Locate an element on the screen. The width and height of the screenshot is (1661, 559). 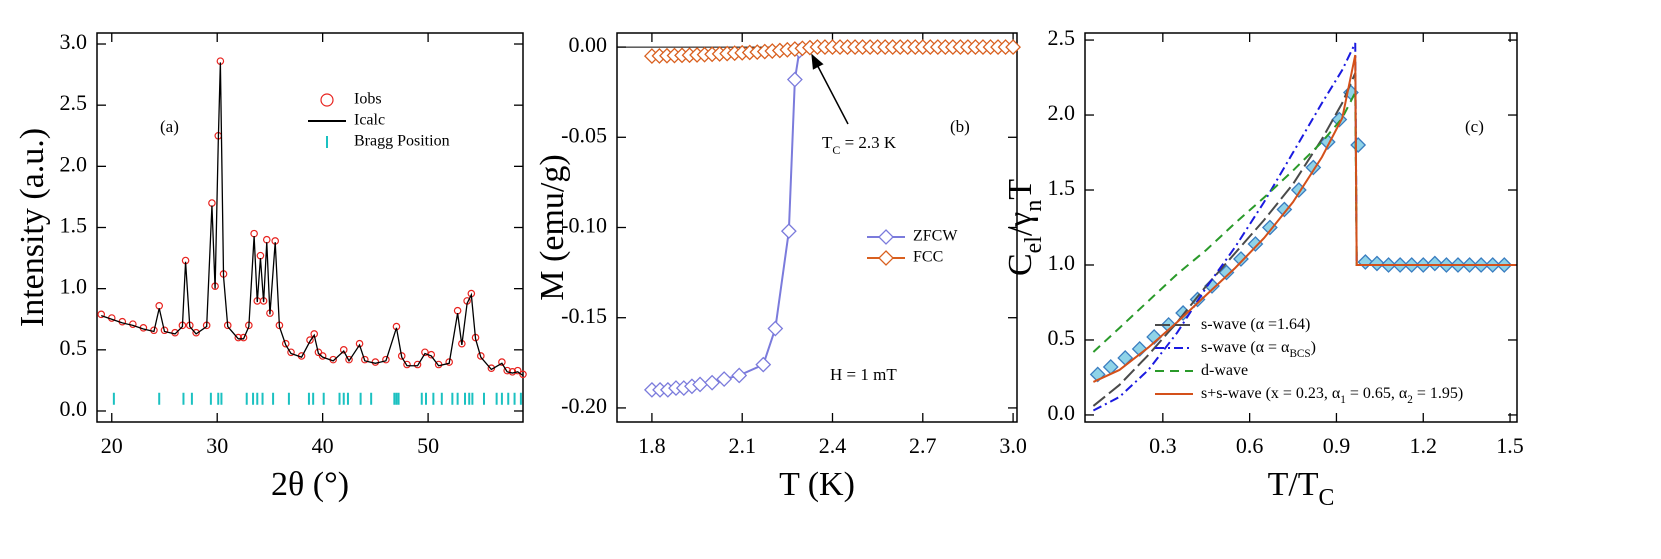
legend-label: d-wave is located at coordinates (1224, 370).